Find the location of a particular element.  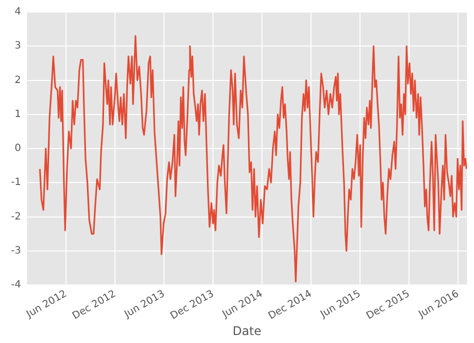

x-axis-title: Date is located at coordinates (247, 331).